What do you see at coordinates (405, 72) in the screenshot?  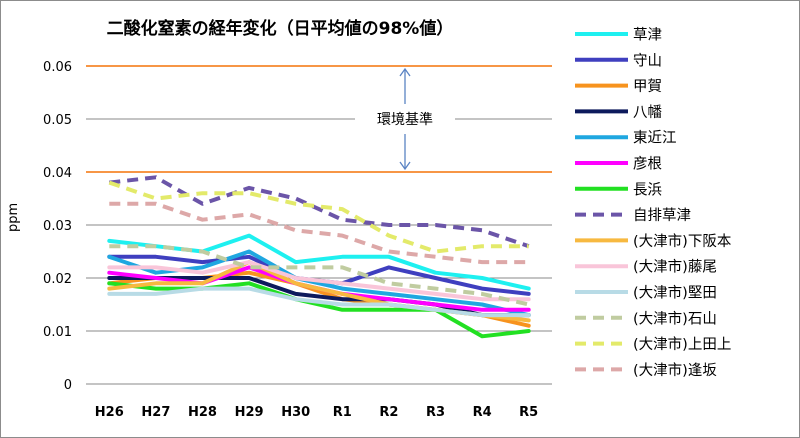 I see `annotation-arrowhead-up` at bounding box center [405, 72].